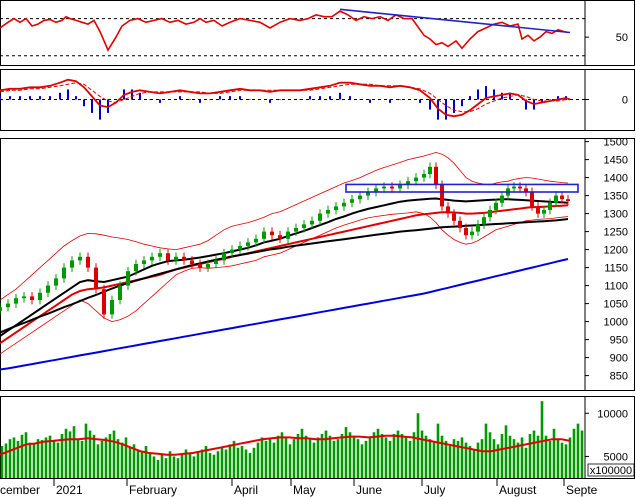  Describe the element at coordinates (616, 161) in the screenshot. I see `price-tick-label: 1450` at that location.